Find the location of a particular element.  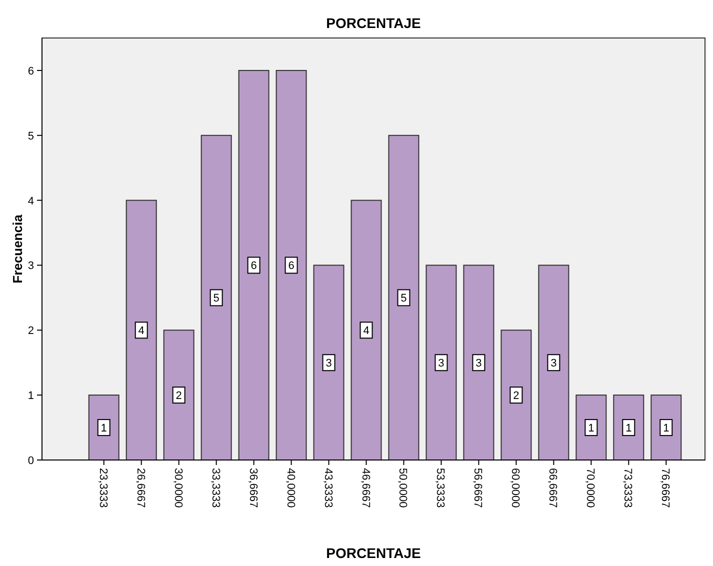

x-tick-label: 36,6667 is located at coordinates (252, 488).